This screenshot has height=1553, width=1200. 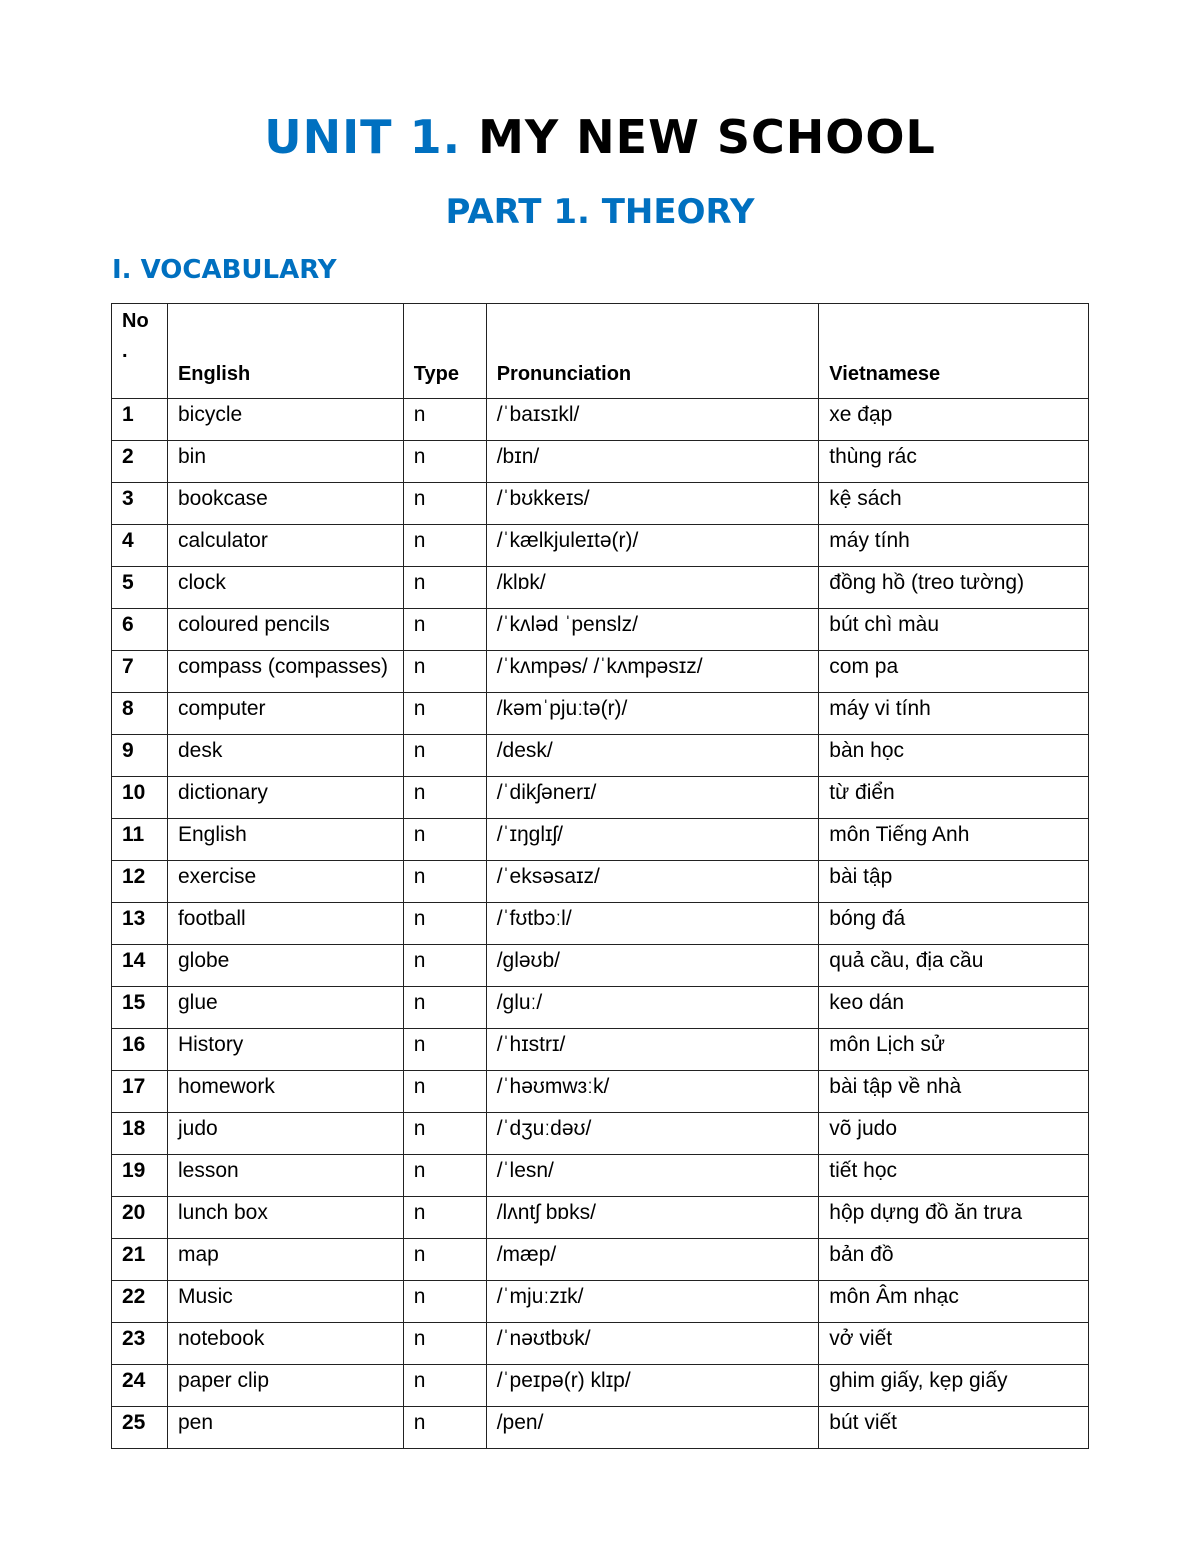 What do you see at coordinates (139, 1049) in the screenshot?
I see `cell-no: 16` at bounding box center [139, 1049].